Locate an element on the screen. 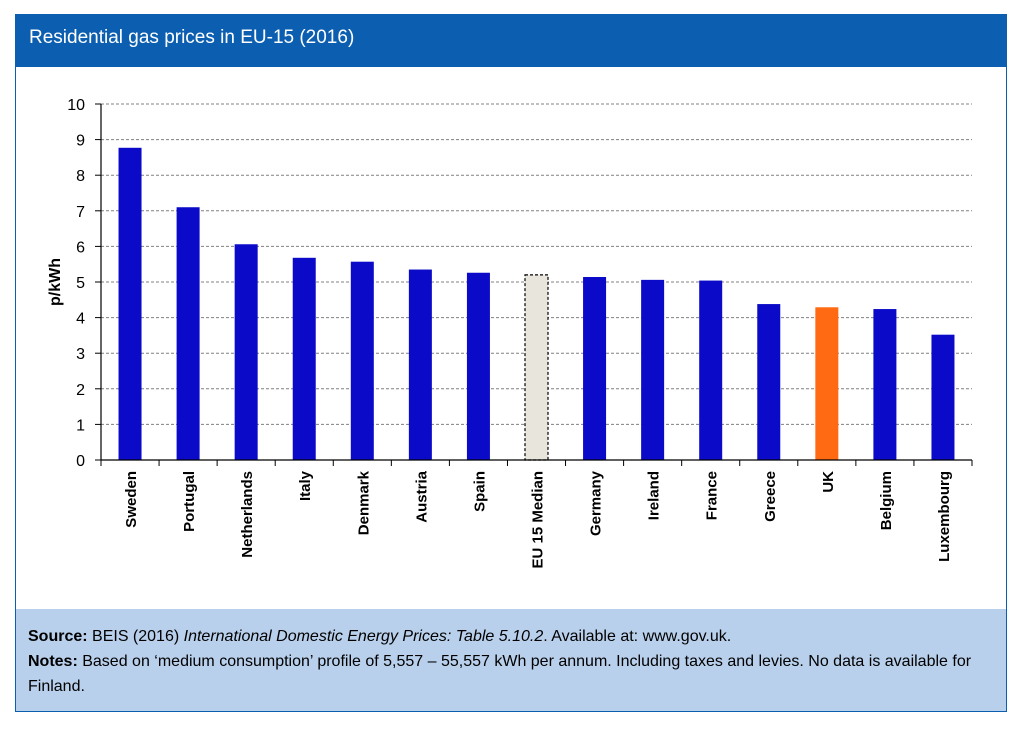 The width and height of the screenshot is (1024, 729). x-category-label: Belgium is located at coordinates (886, 500).